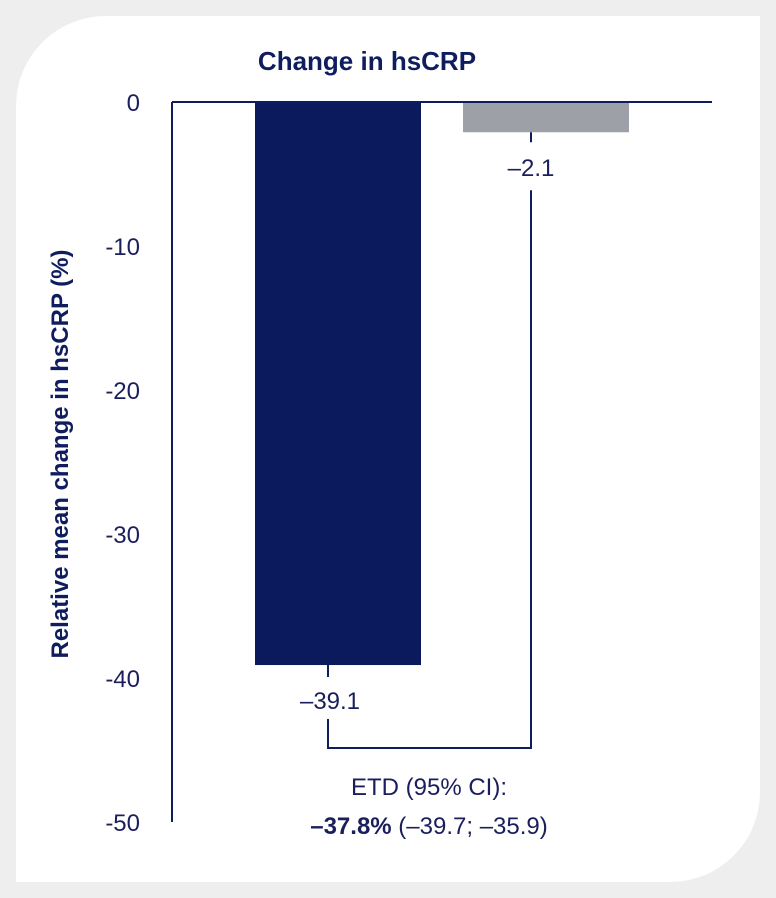 This screenshot has width=776, height=898. What do you see at coordinates (122, 463) in the screenshot?
I see `y-axis-ticks: 0 -10 -20 -30 -40 -50` at bounding box center [122, 463].